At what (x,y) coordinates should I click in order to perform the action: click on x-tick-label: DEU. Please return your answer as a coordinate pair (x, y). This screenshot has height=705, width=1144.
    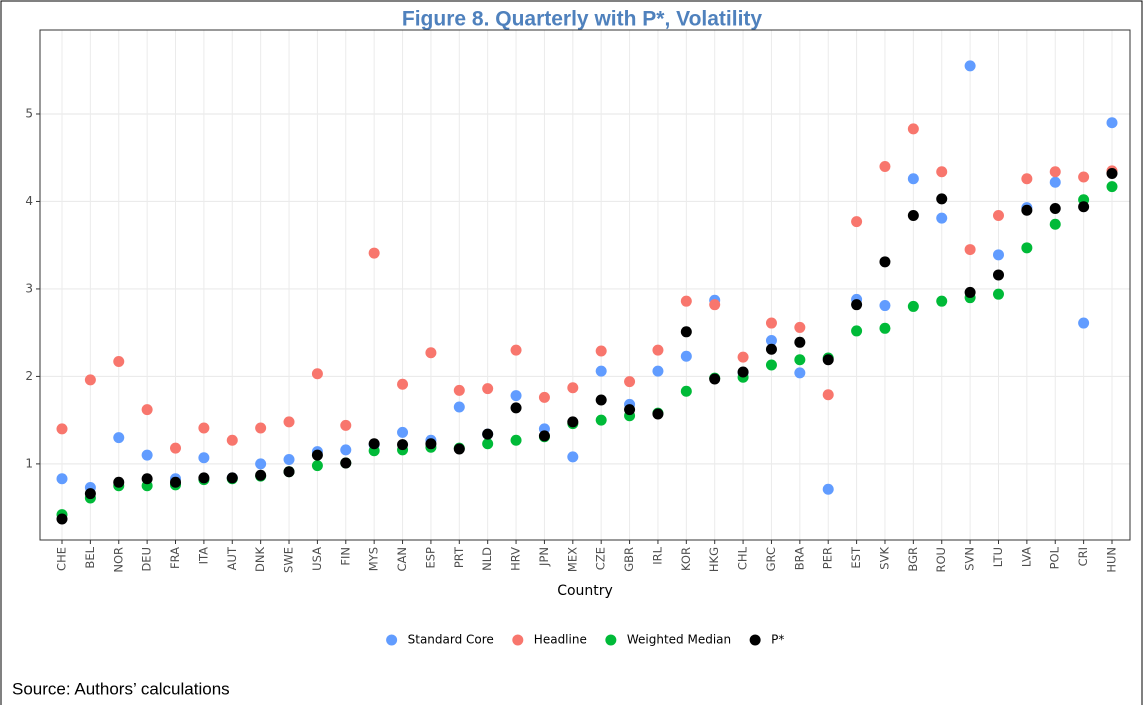
    Looking at the image, I should click on (147, 559).